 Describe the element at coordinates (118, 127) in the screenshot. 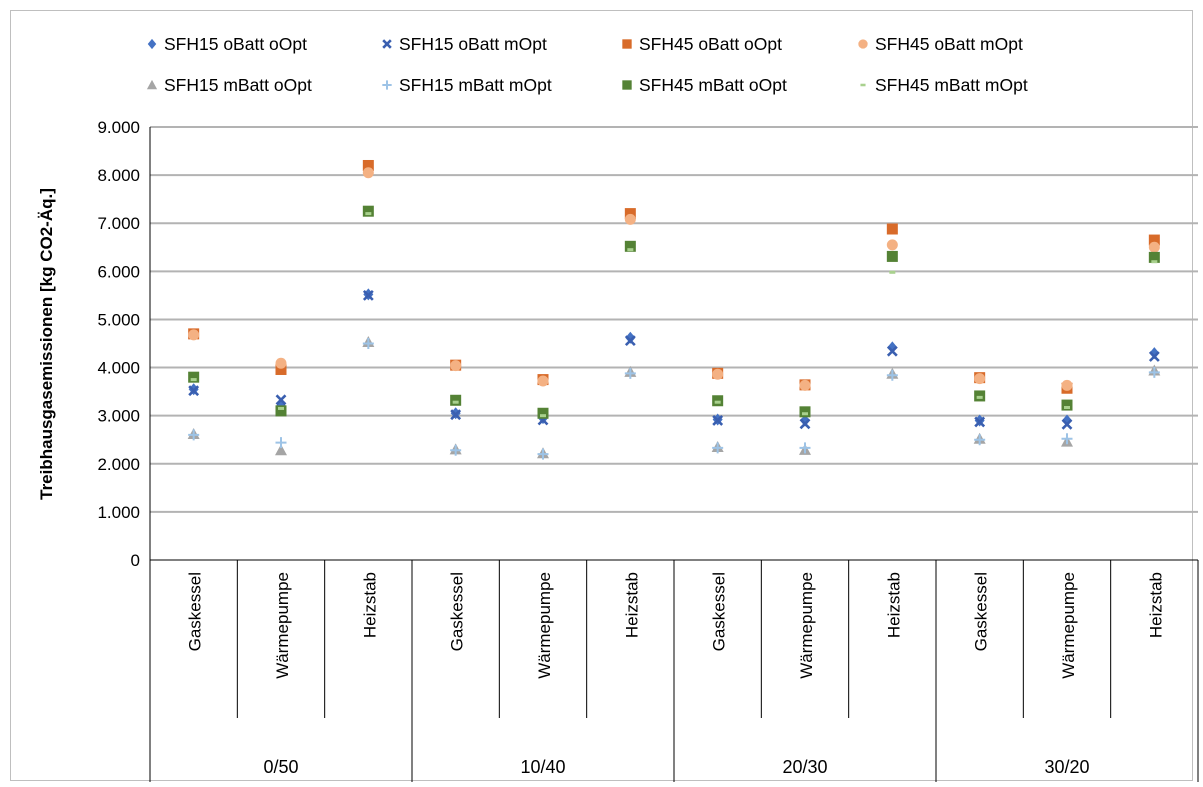

I see `y-tick-label: 9.000` at that location.